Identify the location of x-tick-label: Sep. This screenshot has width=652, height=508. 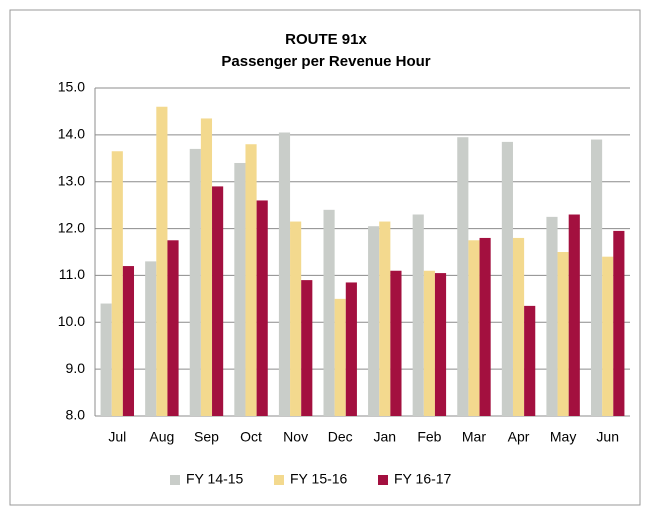
(206, 437).